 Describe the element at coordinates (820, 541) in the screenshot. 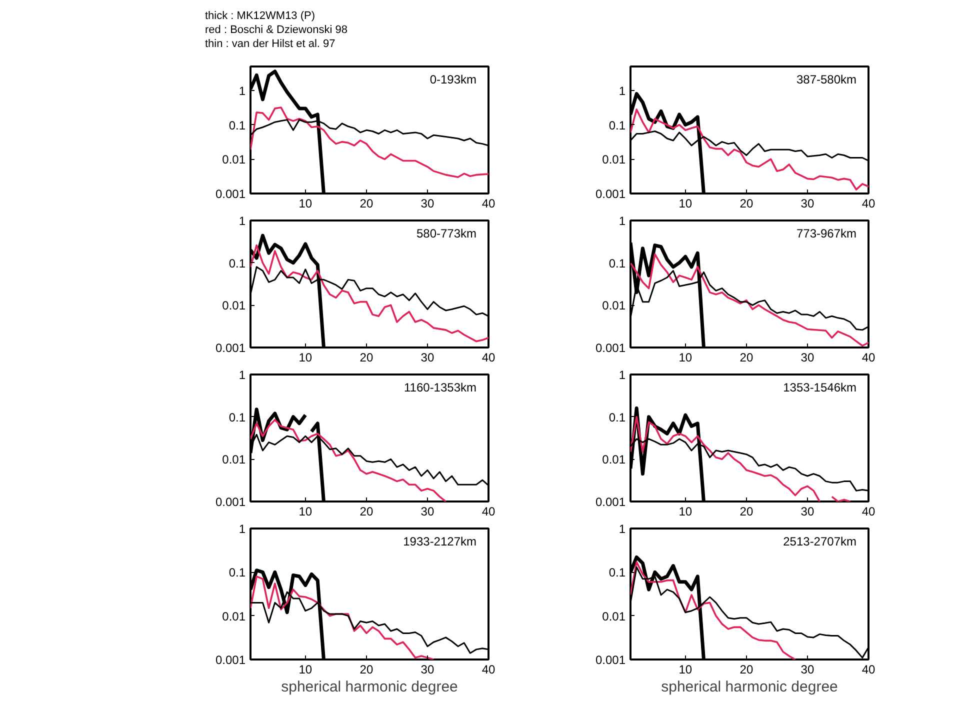

I see `text: 2513-2707km` at that location.